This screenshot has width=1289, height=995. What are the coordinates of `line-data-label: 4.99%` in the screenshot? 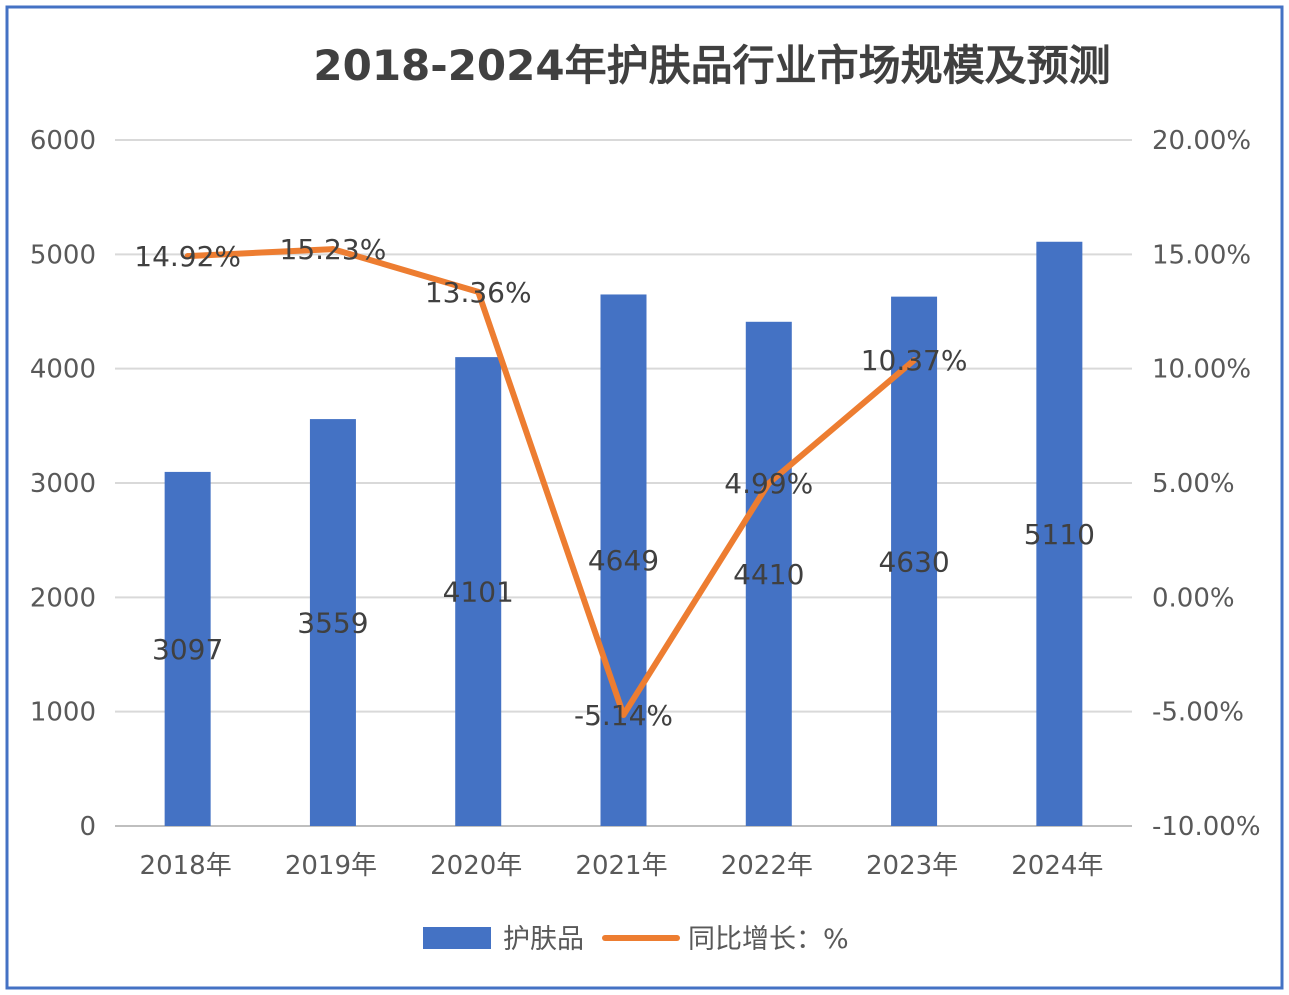 It's located at (768, 483).